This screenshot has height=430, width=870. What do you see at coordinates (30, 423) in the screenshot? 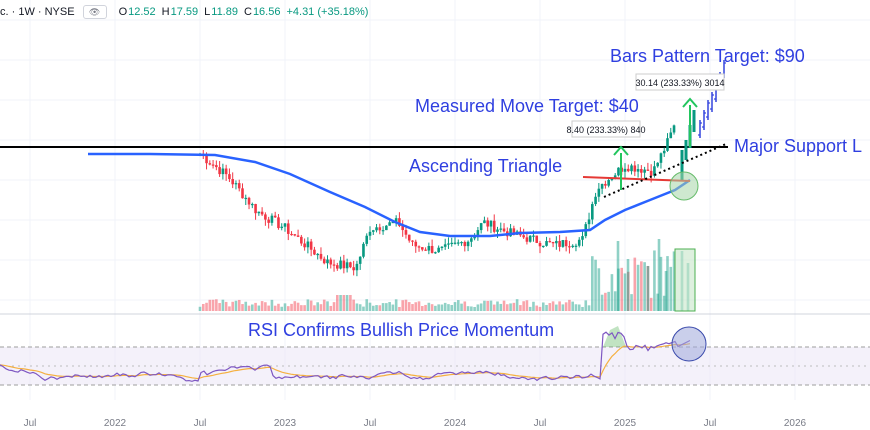
I see `x-axis-label: Jul` at bounding box center [30, 423].